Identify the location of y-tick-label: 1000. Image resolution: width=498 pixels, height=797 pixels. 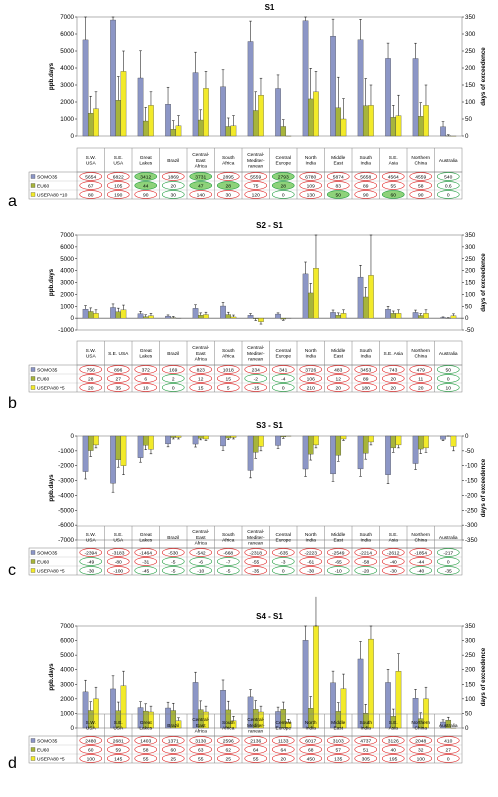
(67, 713).